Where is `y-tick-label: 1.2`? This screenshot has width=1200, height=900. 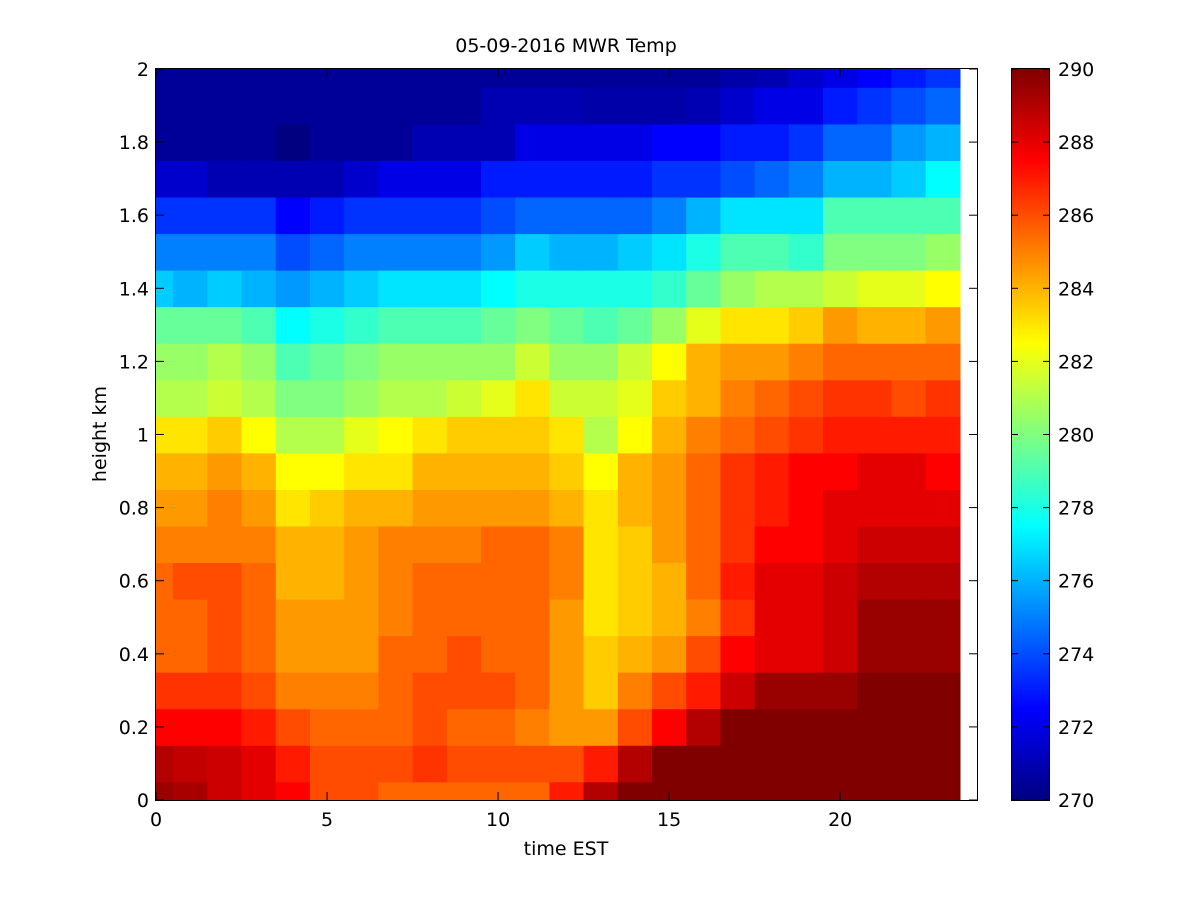 y-tick-label: 1.2 is located at coordinates (134, 362).